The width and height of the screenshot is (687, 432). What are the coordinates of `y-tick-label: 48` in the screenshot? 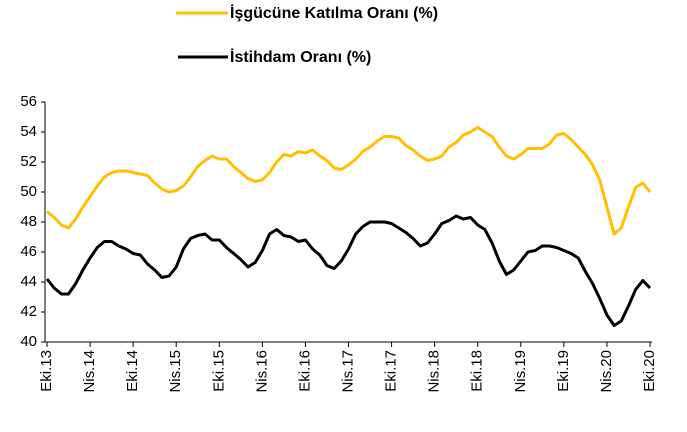 It's located at (28, 221).